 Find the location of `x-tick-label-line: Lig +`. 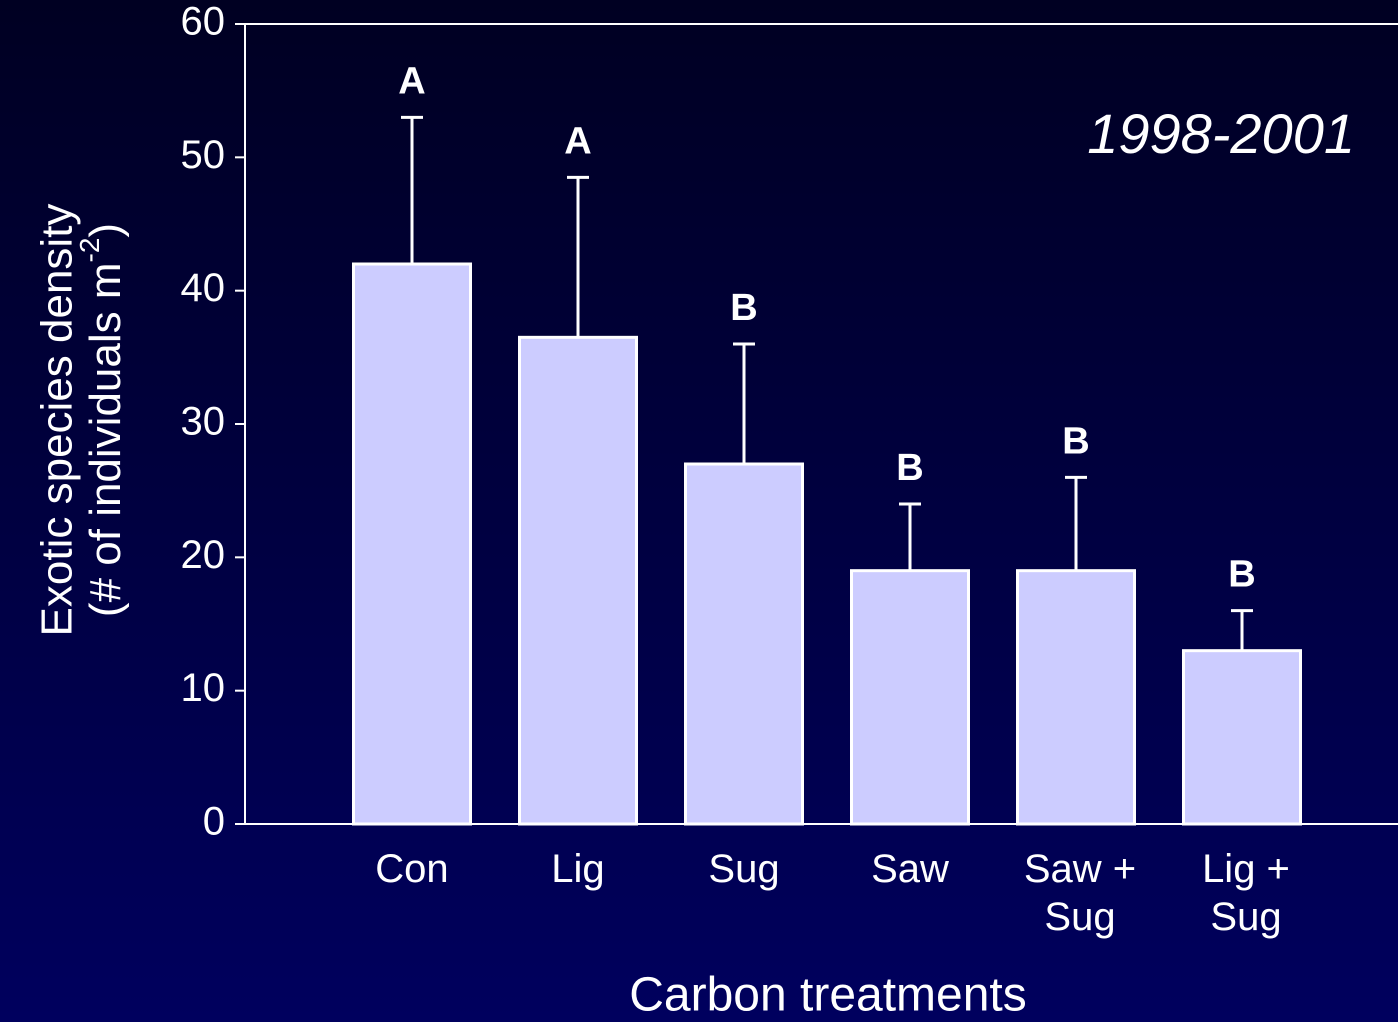

x-tick-label-line: Lig + is located at coordinates (1246, 869).